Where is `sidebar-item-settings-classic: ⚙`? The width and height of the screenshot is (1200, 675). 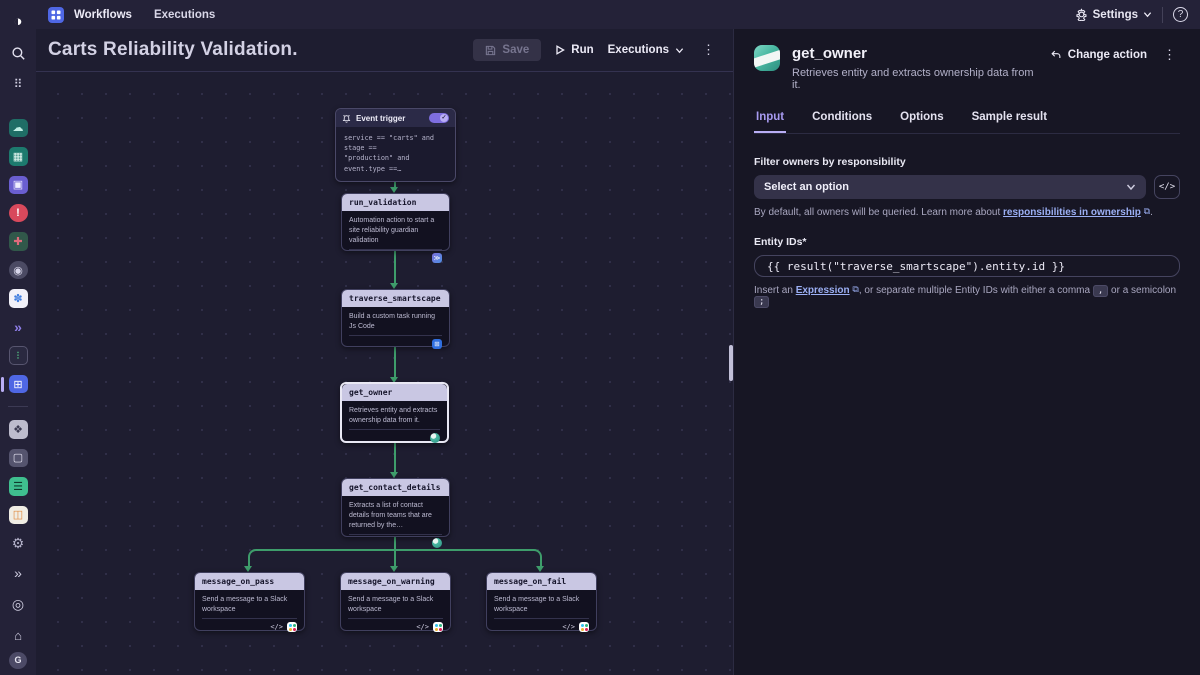 sidebar-item-settings-classic: ⚙ is located at coordinates (18, 542).